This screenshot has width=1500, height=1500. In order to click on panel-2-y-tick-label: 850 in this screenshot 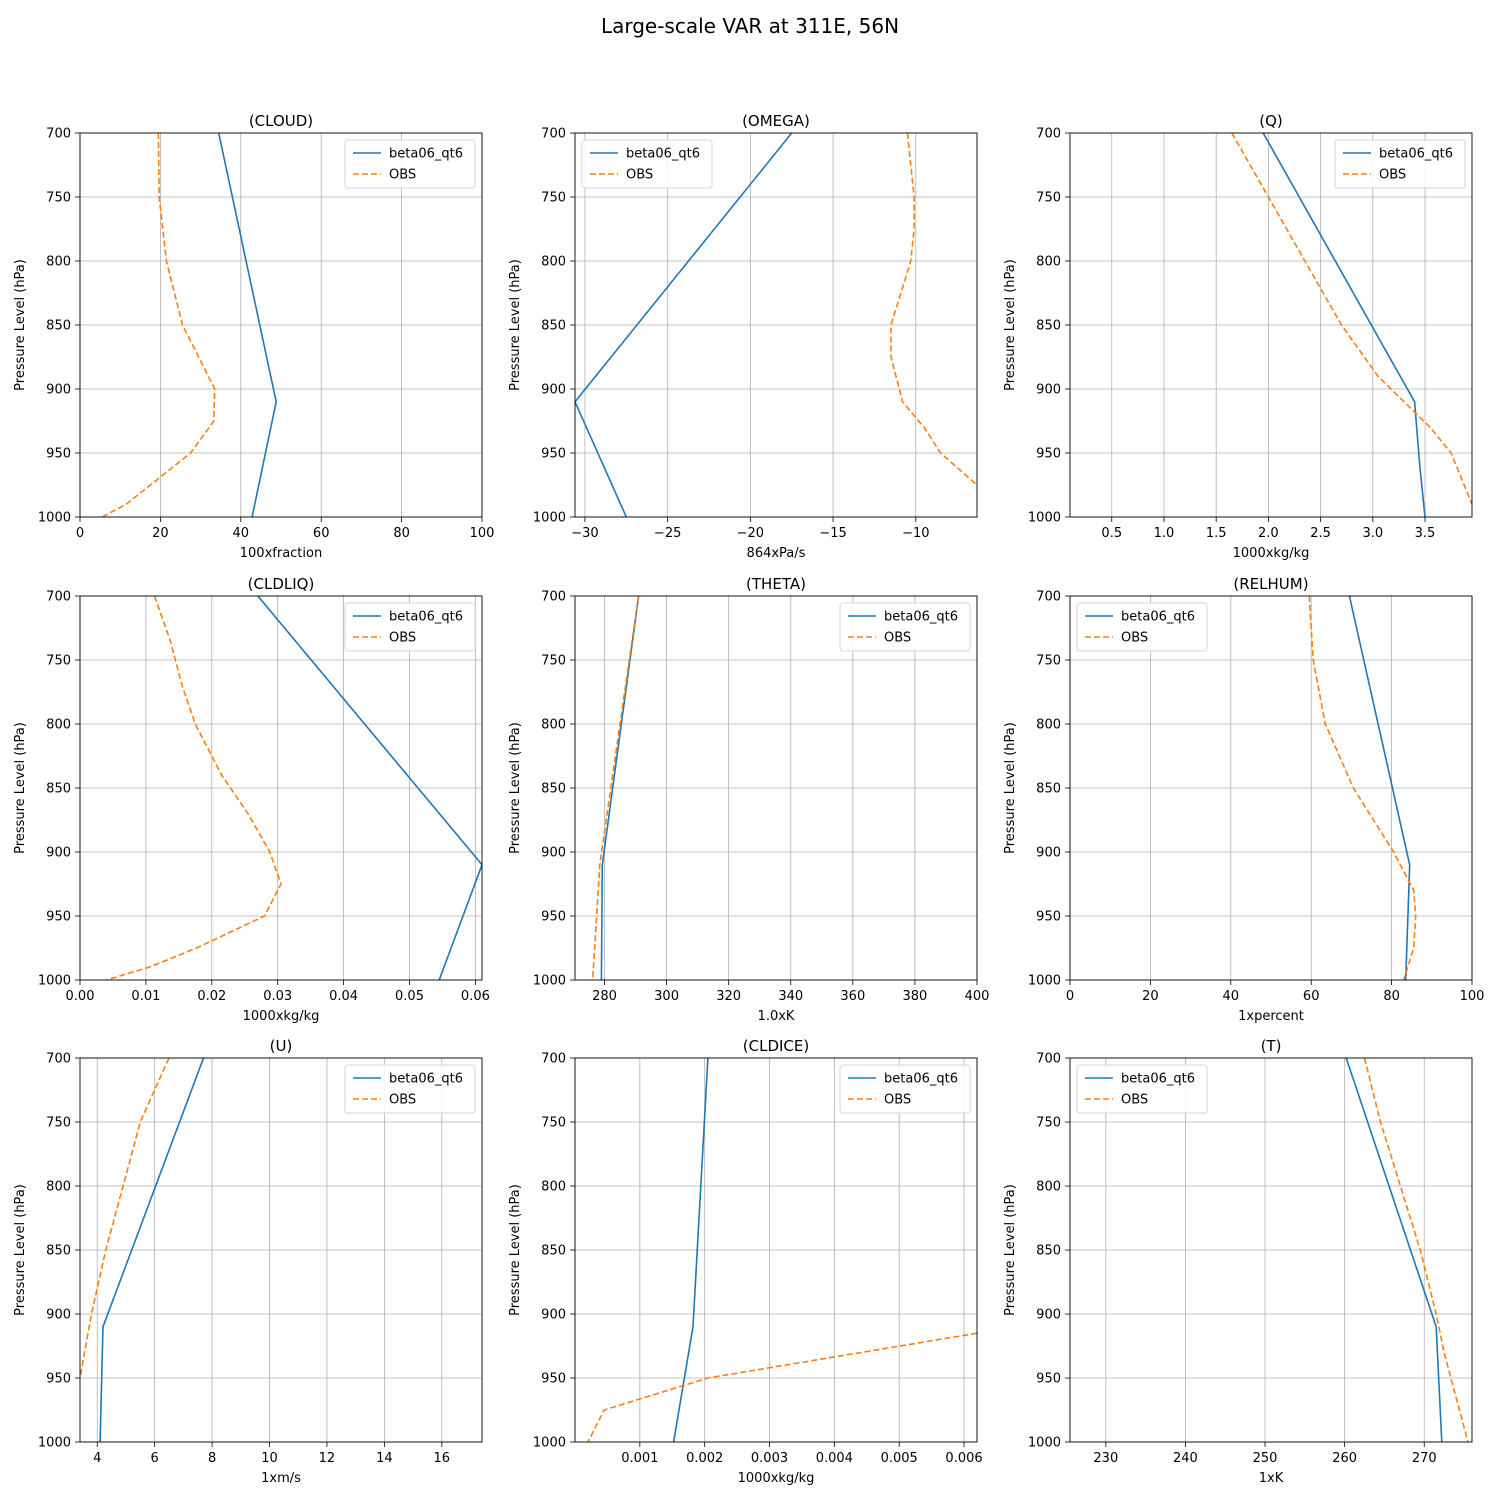, I will do `click(1048, 326)`.